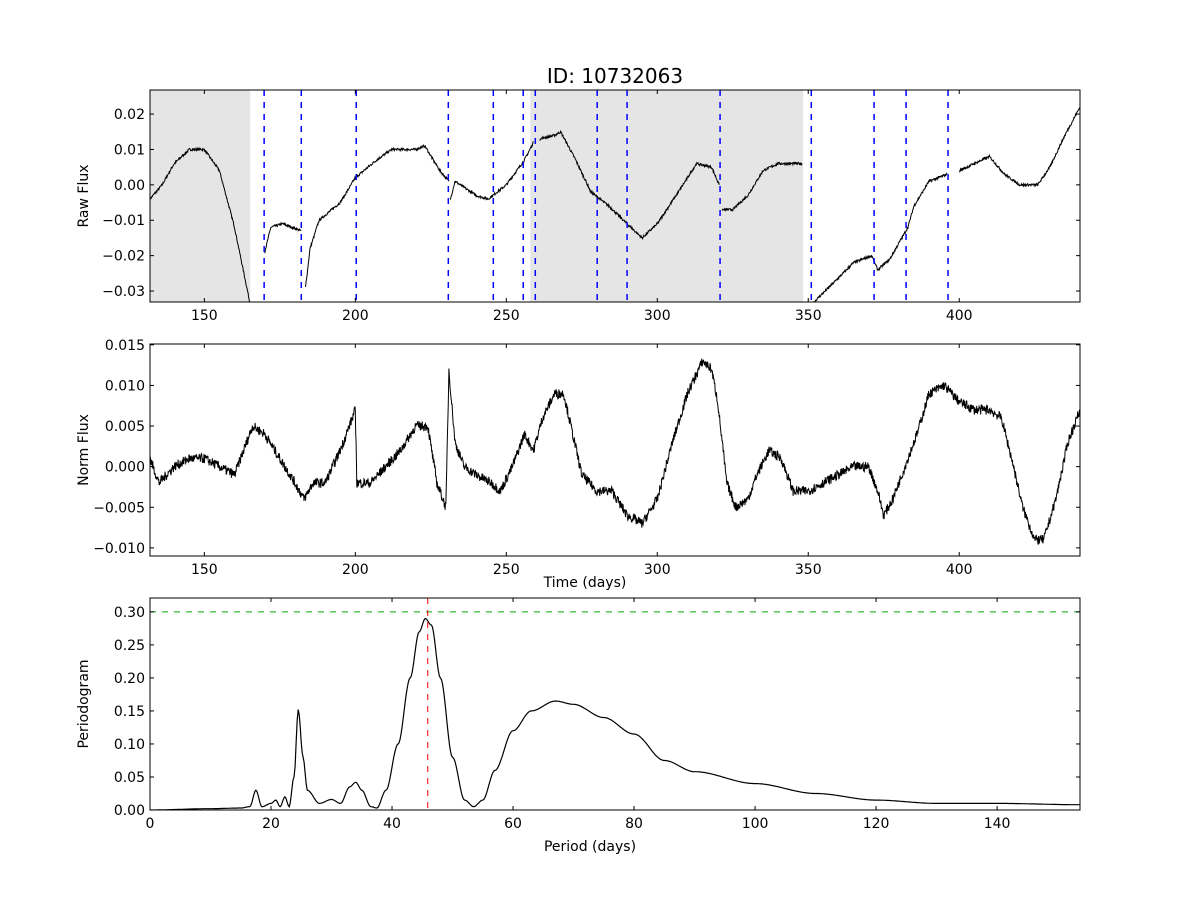  Describe the element at coordinates (123, 292) in the screenshot. I see `y-tick-label: −0.03` at that location.